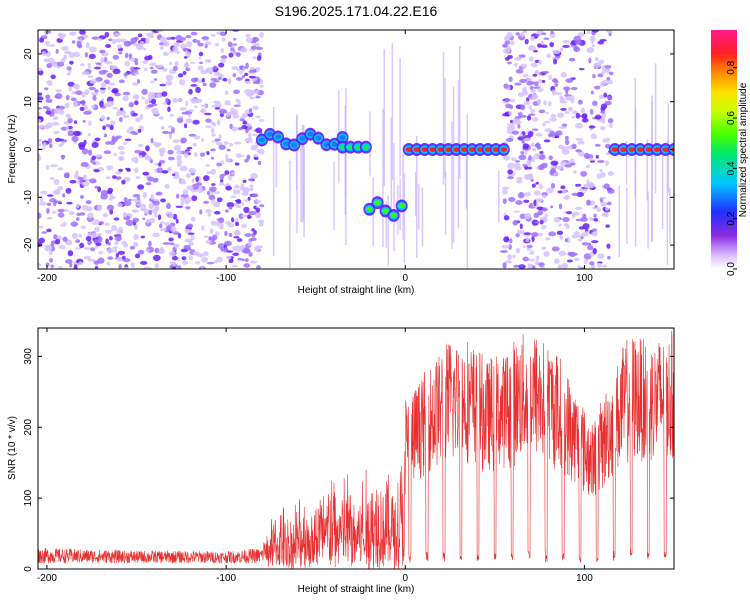  Describe the element at coordinates (28, 244) in the screenshot. I see `spectrogram-y-tick-label: -20` at that location.